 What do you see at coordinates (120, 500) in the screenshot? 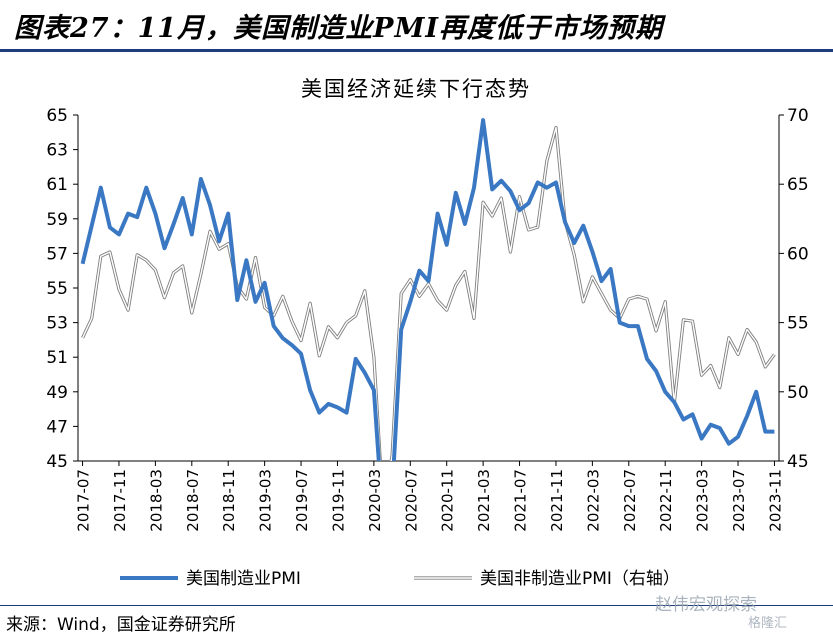
I see `x-tick-label: 2017-11` at bounding box center [120, 500].